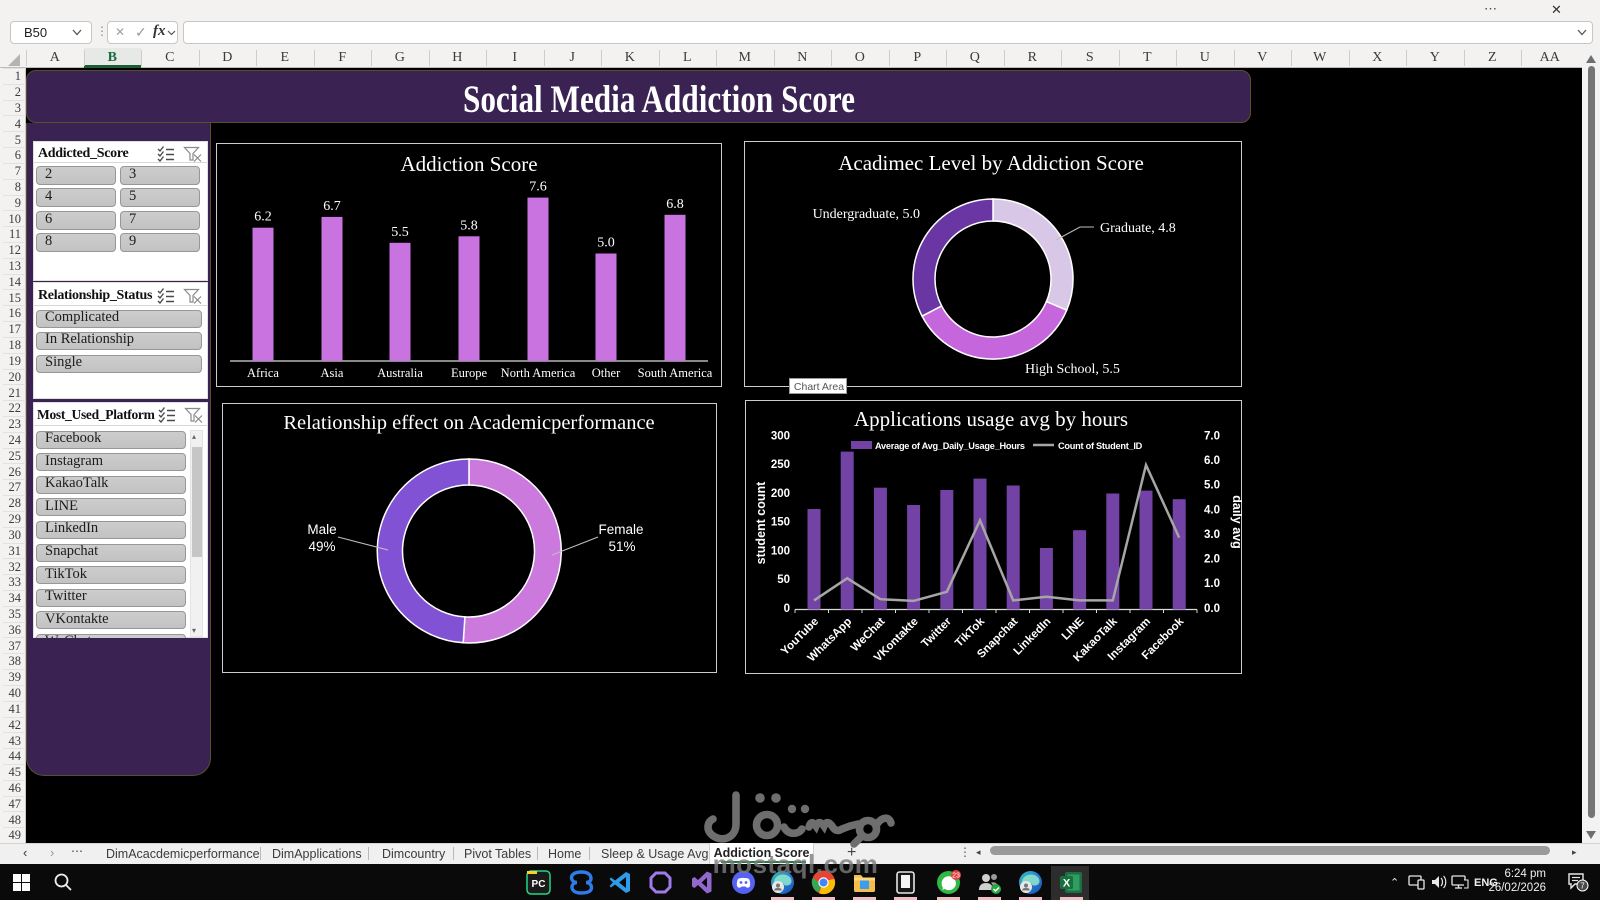 This screenshot has height=900, width=1600. Describe the element at coordinates (1138, 228) in the screenshot. I see `svg-text: Graduate, 4.8` at that location.